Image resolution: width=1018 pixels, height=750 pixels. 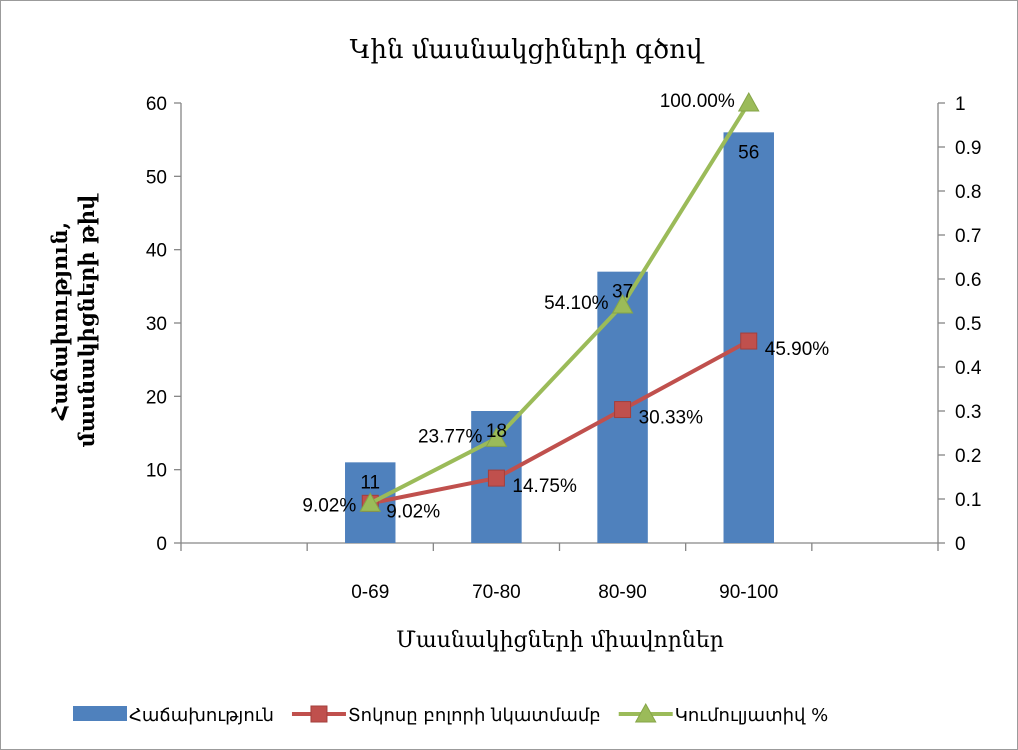 I want to click on y-axis-title-line-1: Հաճախություն,, so click(x=59, y=321).